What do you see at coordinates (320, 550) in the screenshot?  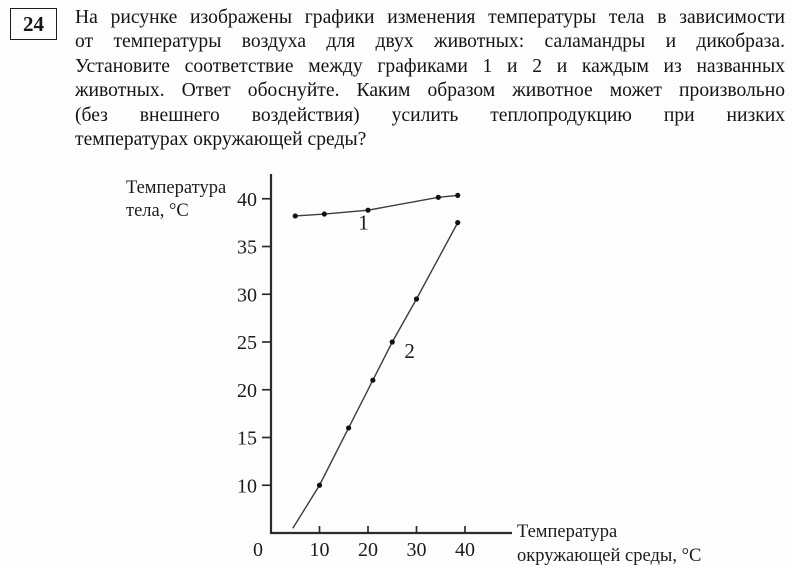 I see `x-tick-label: 10` at bounding box center [320, 550].